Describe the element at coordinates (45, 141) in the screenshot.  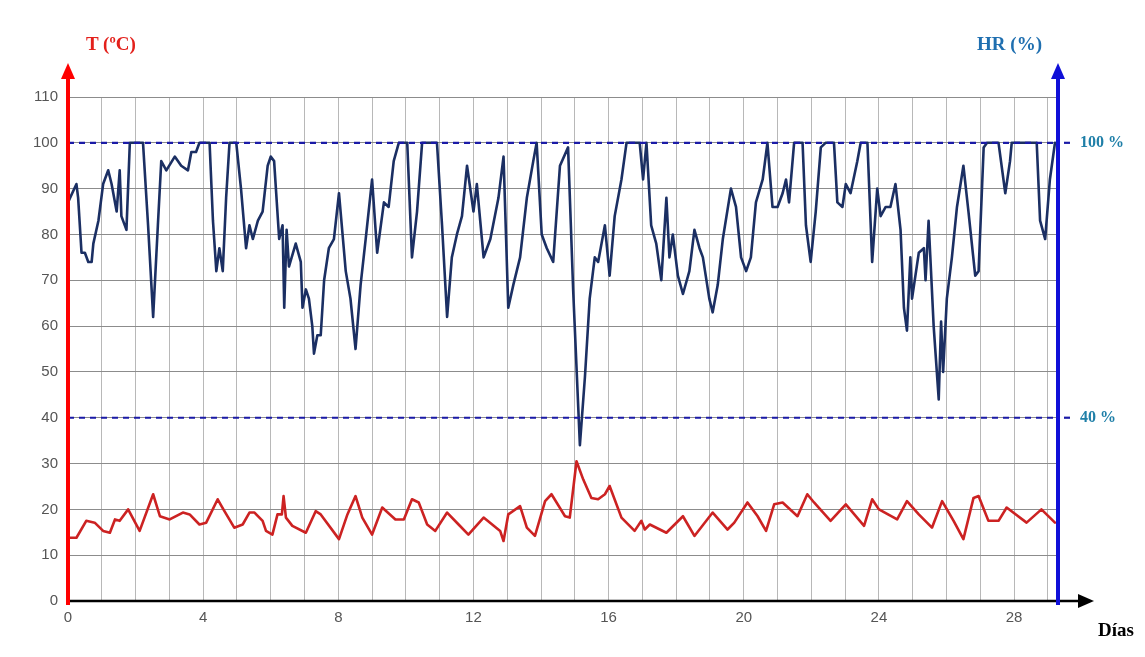
I see `y-tick-label: 100` at that location.